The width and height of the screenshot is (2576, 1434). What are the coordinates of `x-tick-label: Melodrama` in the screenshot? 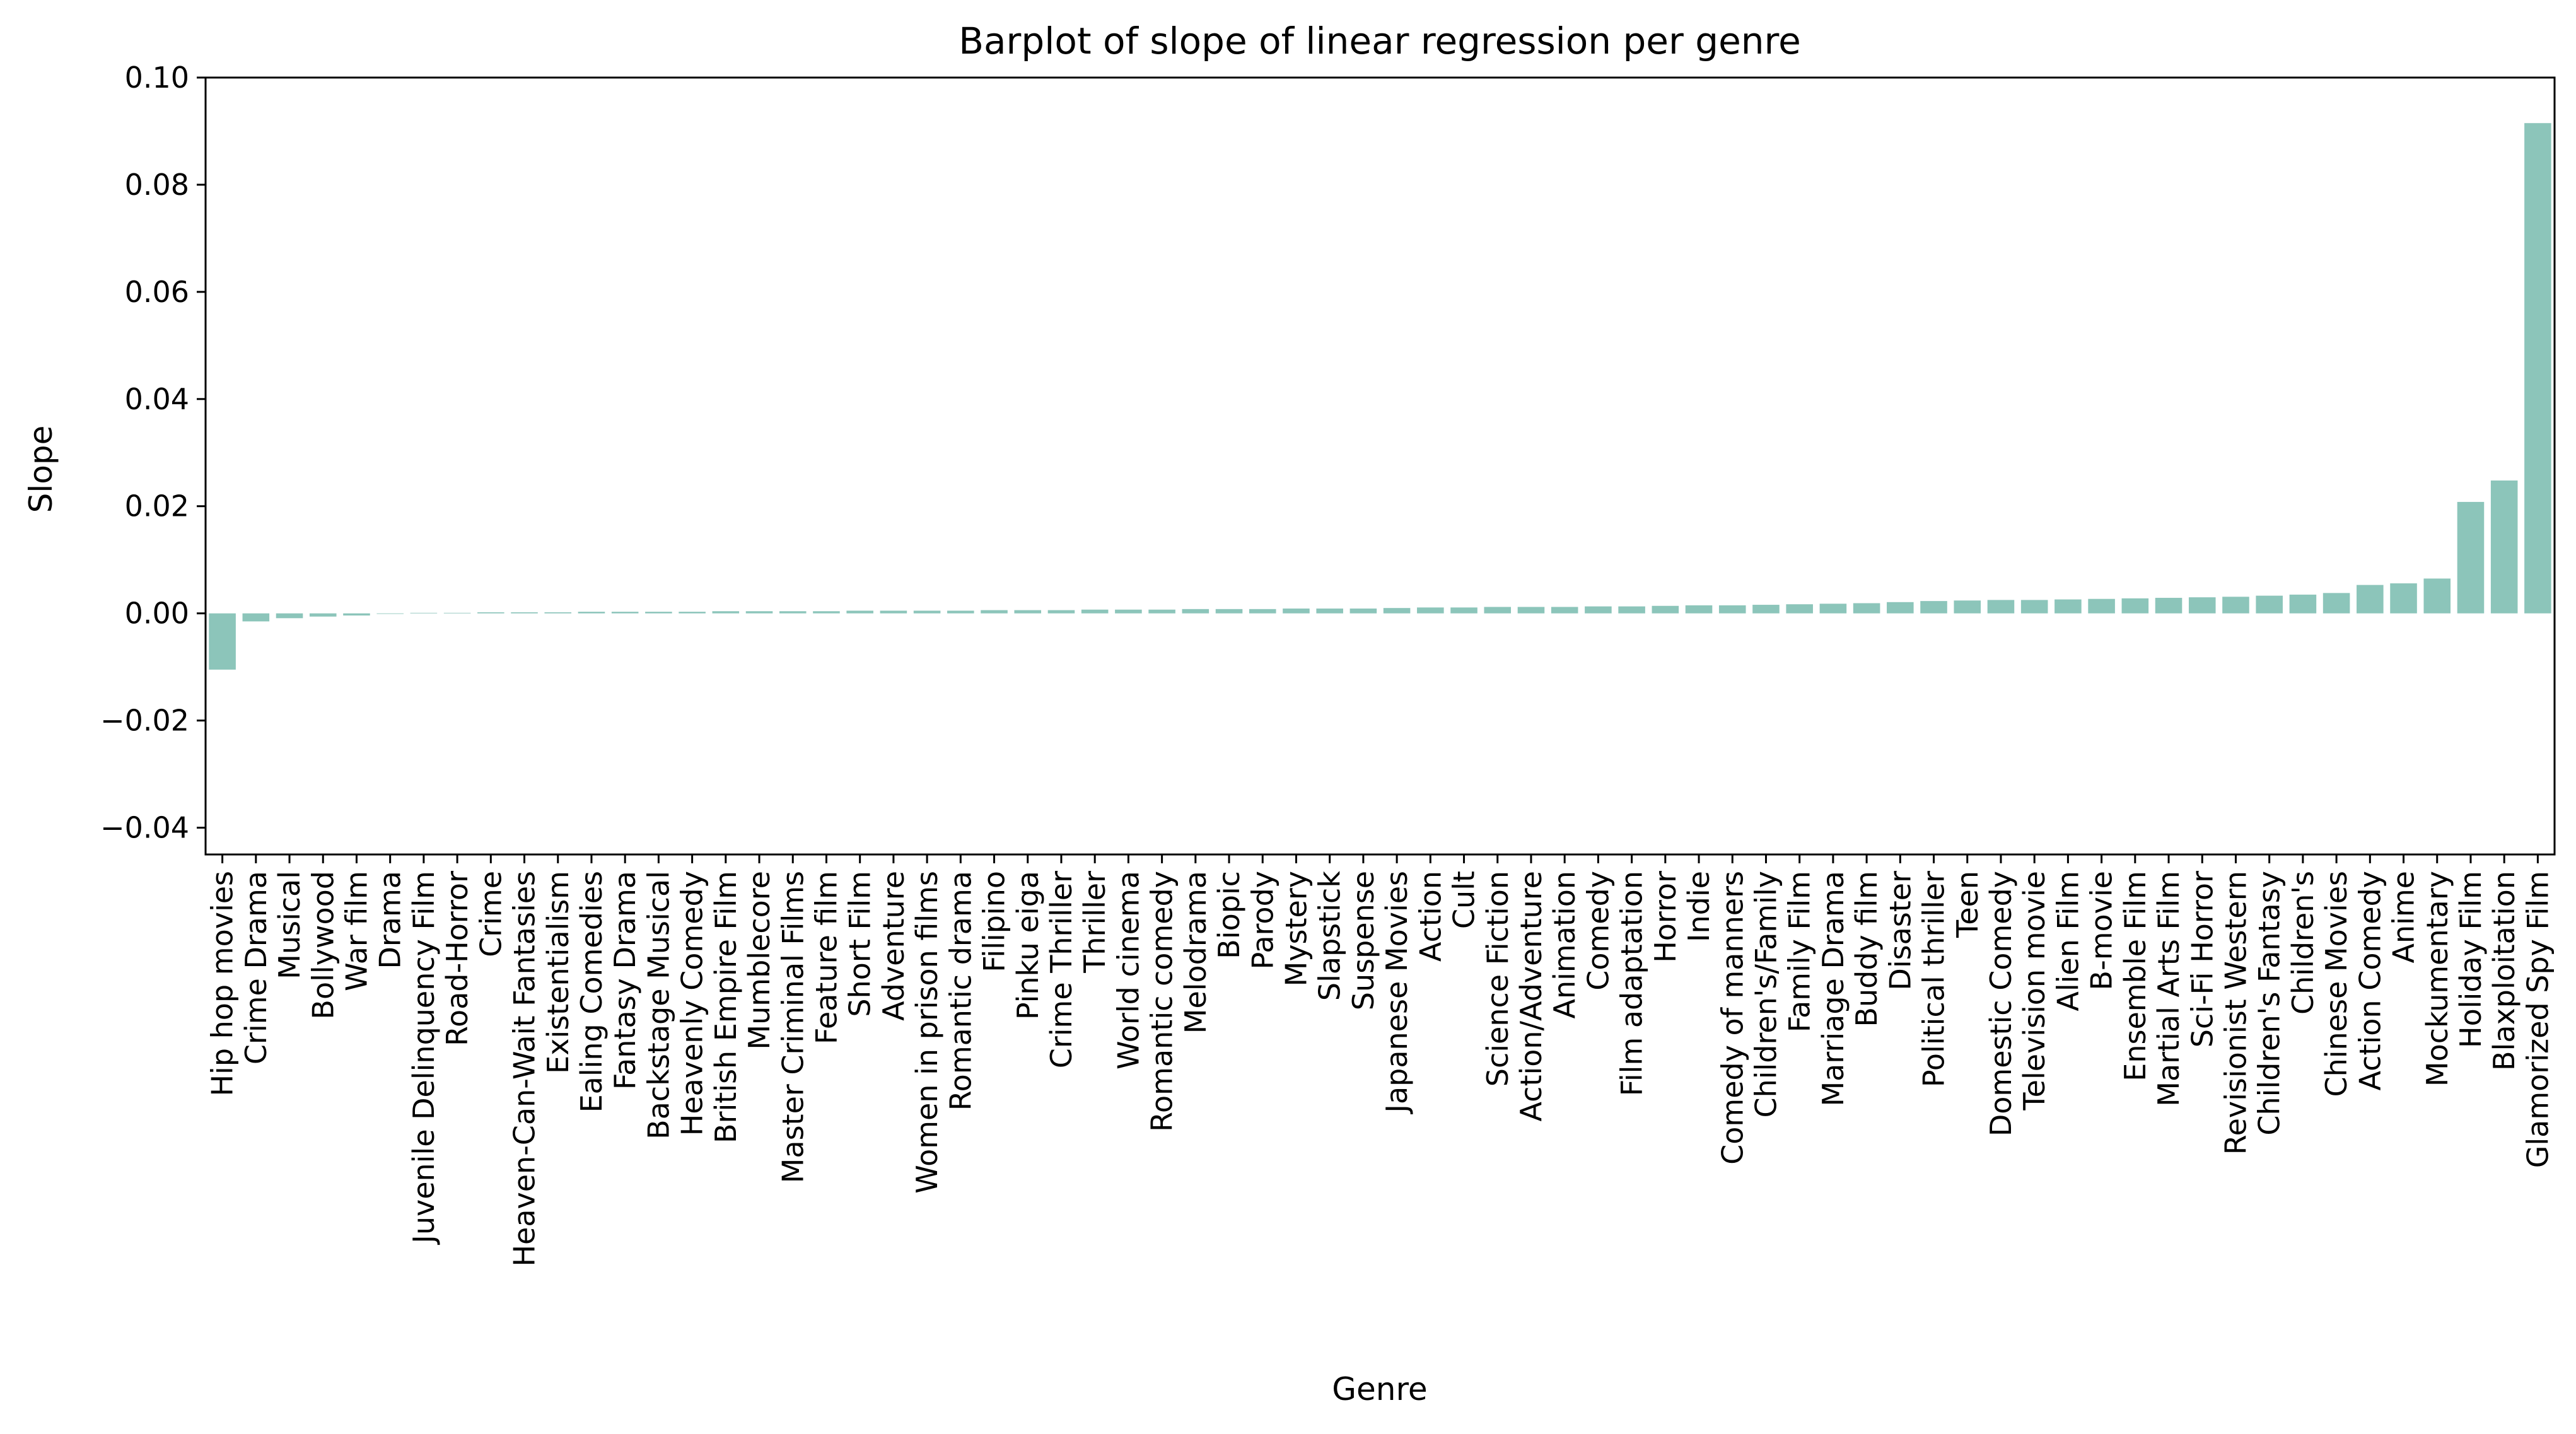 It's located at (1196, 952).